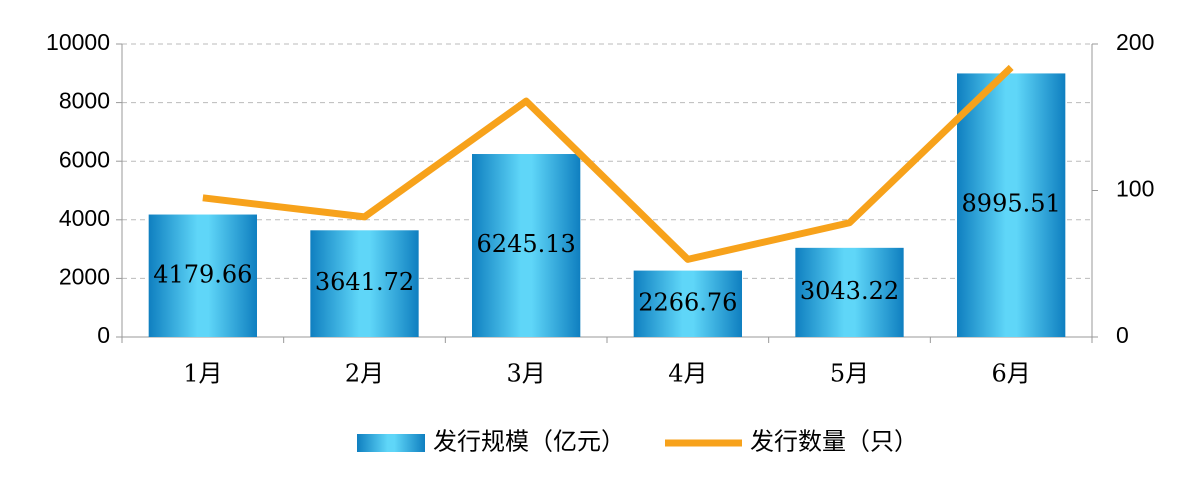 Image resolution: width=1202 pixels, height=478 pixels. Describe the element at coordinates (84, 218) in the screenshot. I see `y-tick-label: 4000` at that location.